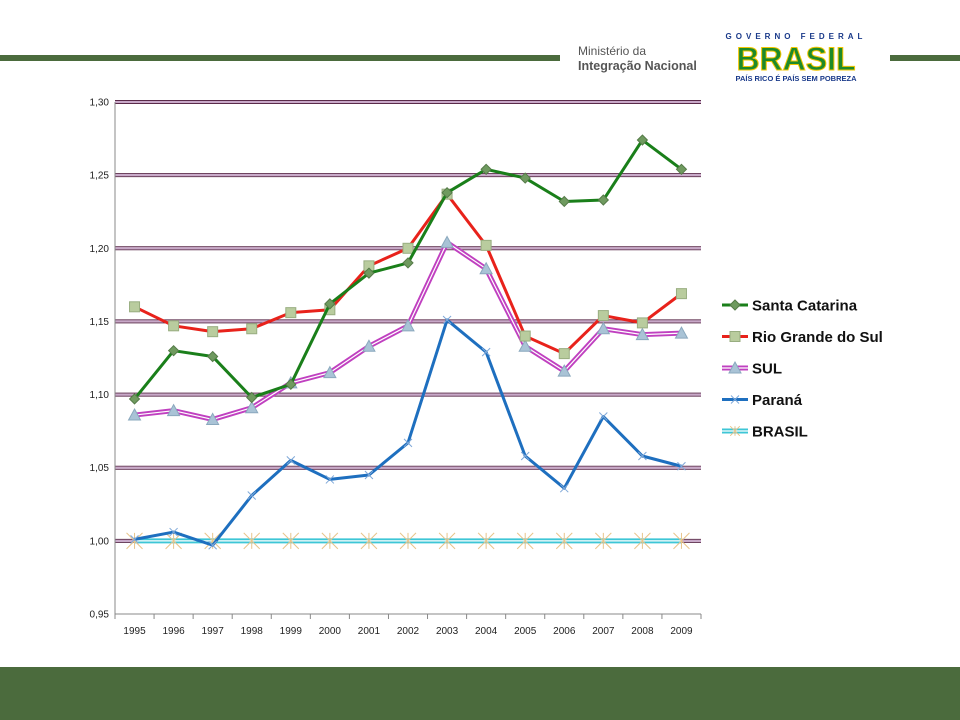  I want to click on ministry-logo: Ministério da Integração Nacional, so click(637, 59).